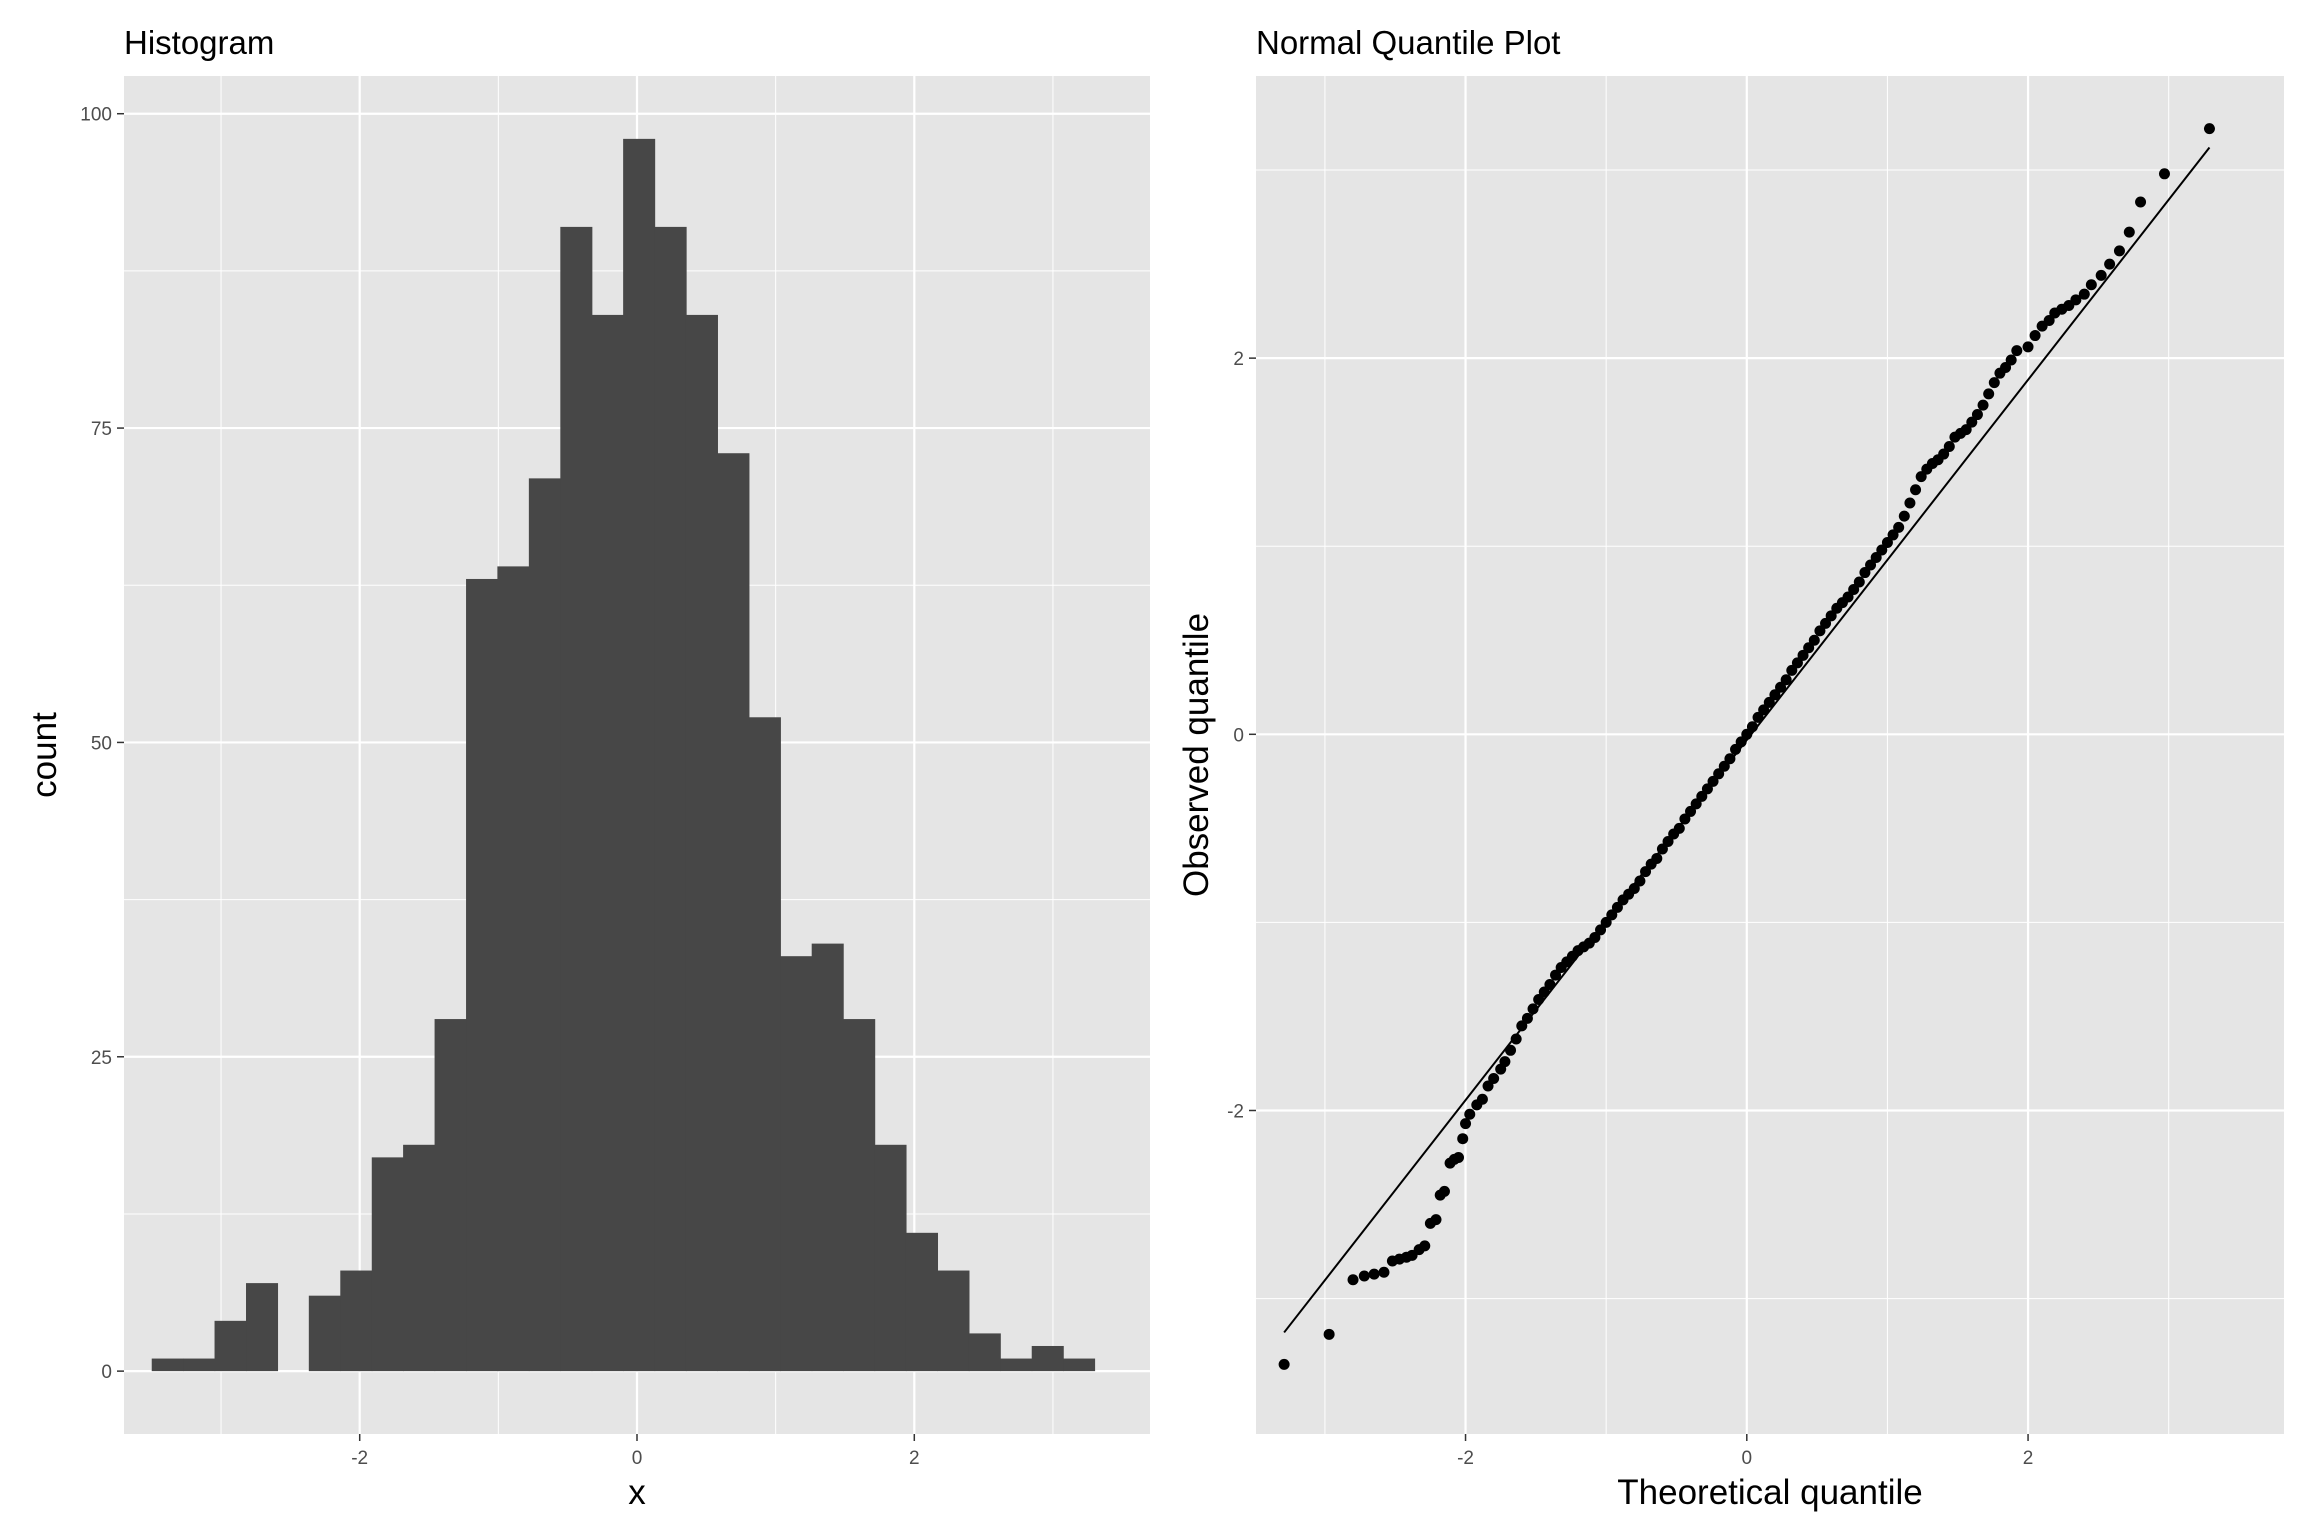  What do you see at coordinates (101, 743) in the screenshot?
I see `histogram-y-tick-label: 50` at bounding box center [101, 743].